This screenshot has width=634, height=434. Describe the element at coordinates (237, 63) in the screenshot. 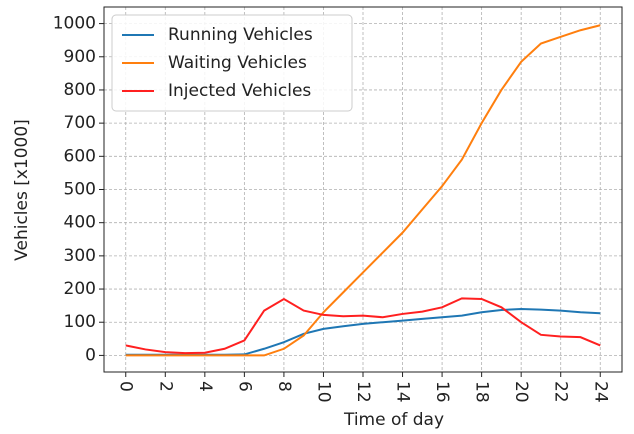

I see `legend-label: Waiting Vehicles` at that location.